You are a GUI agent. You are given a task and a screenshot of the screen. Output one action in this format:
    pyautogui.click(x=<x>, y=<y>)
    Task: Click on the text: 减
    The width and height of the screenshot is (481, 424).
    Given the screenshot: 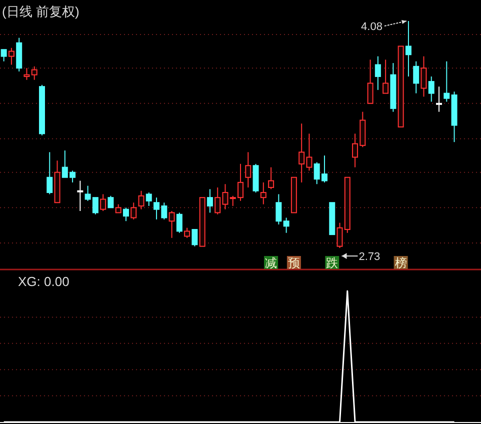 What is the action you would take?
    pyautogui.click(x=271, y=263)
    